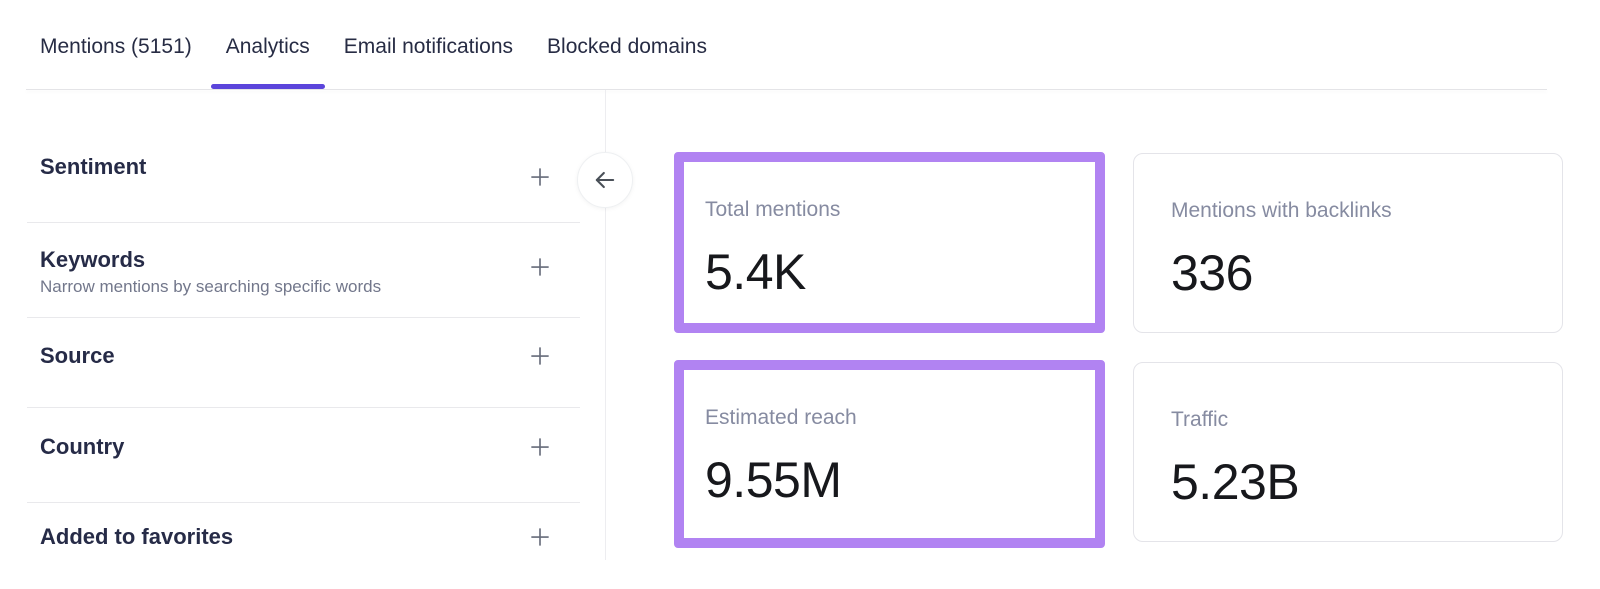 The image size is (1600, 589). What do you see at coordinates (303, 156) in the screenshot?
I see `filter-section-sentiment: Sentiment` at bounding box center [303, 156].